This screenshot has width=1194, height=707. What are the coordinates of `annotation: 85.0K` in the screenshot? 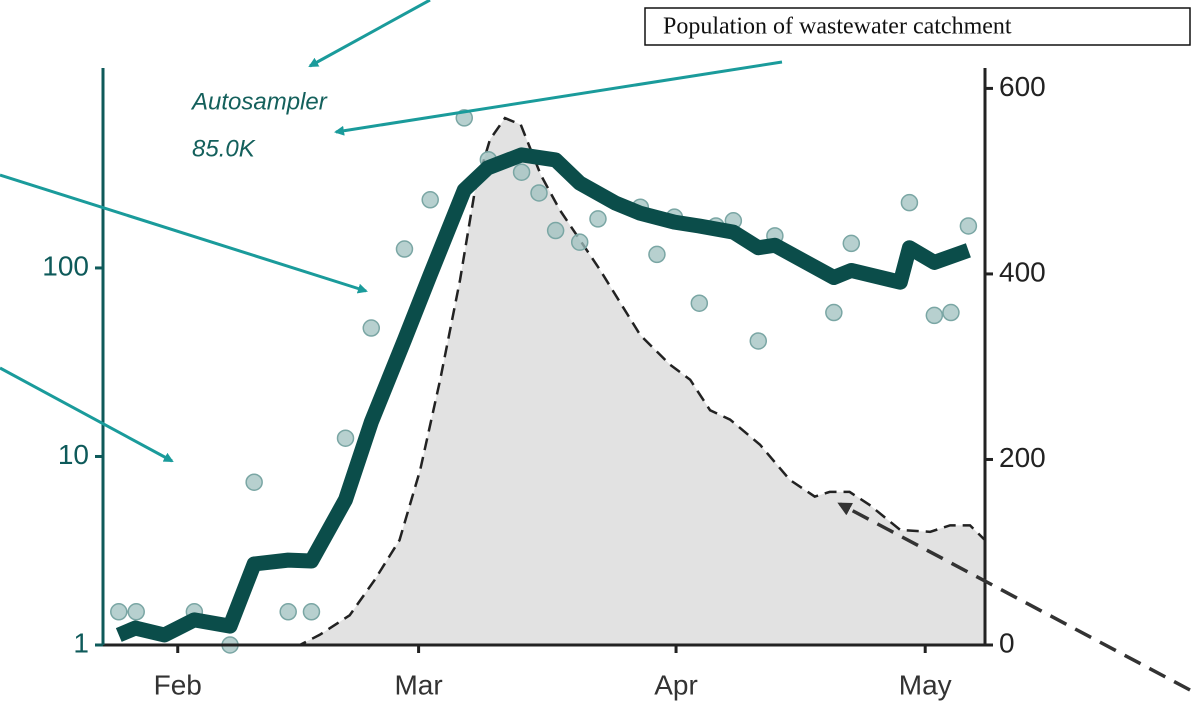 It's located at (224, 148).